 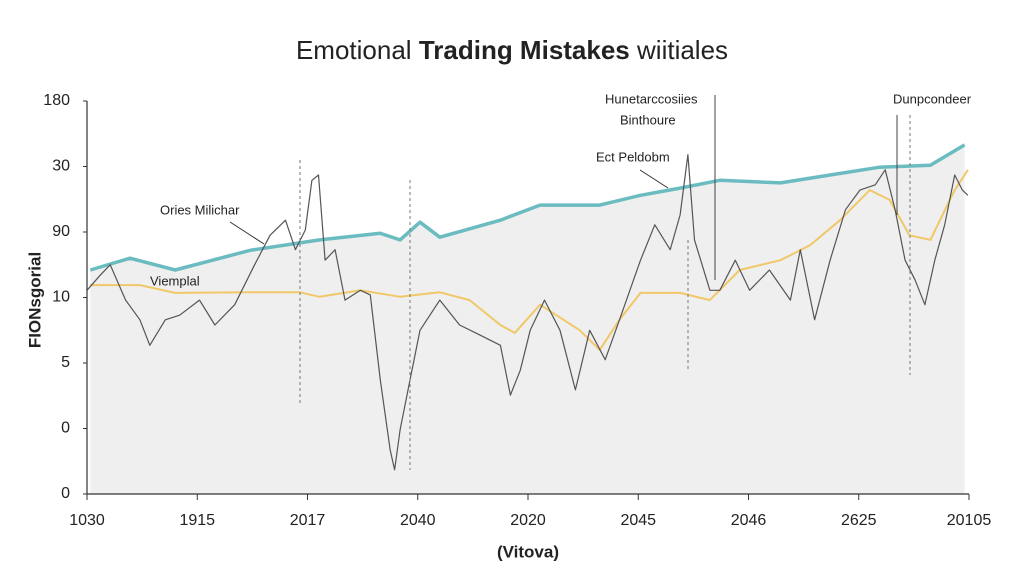 What do you see at coordinates (859, 520) in the screenshot?
I see `x-tick-label: 2625` at bounding box center [859, 520].